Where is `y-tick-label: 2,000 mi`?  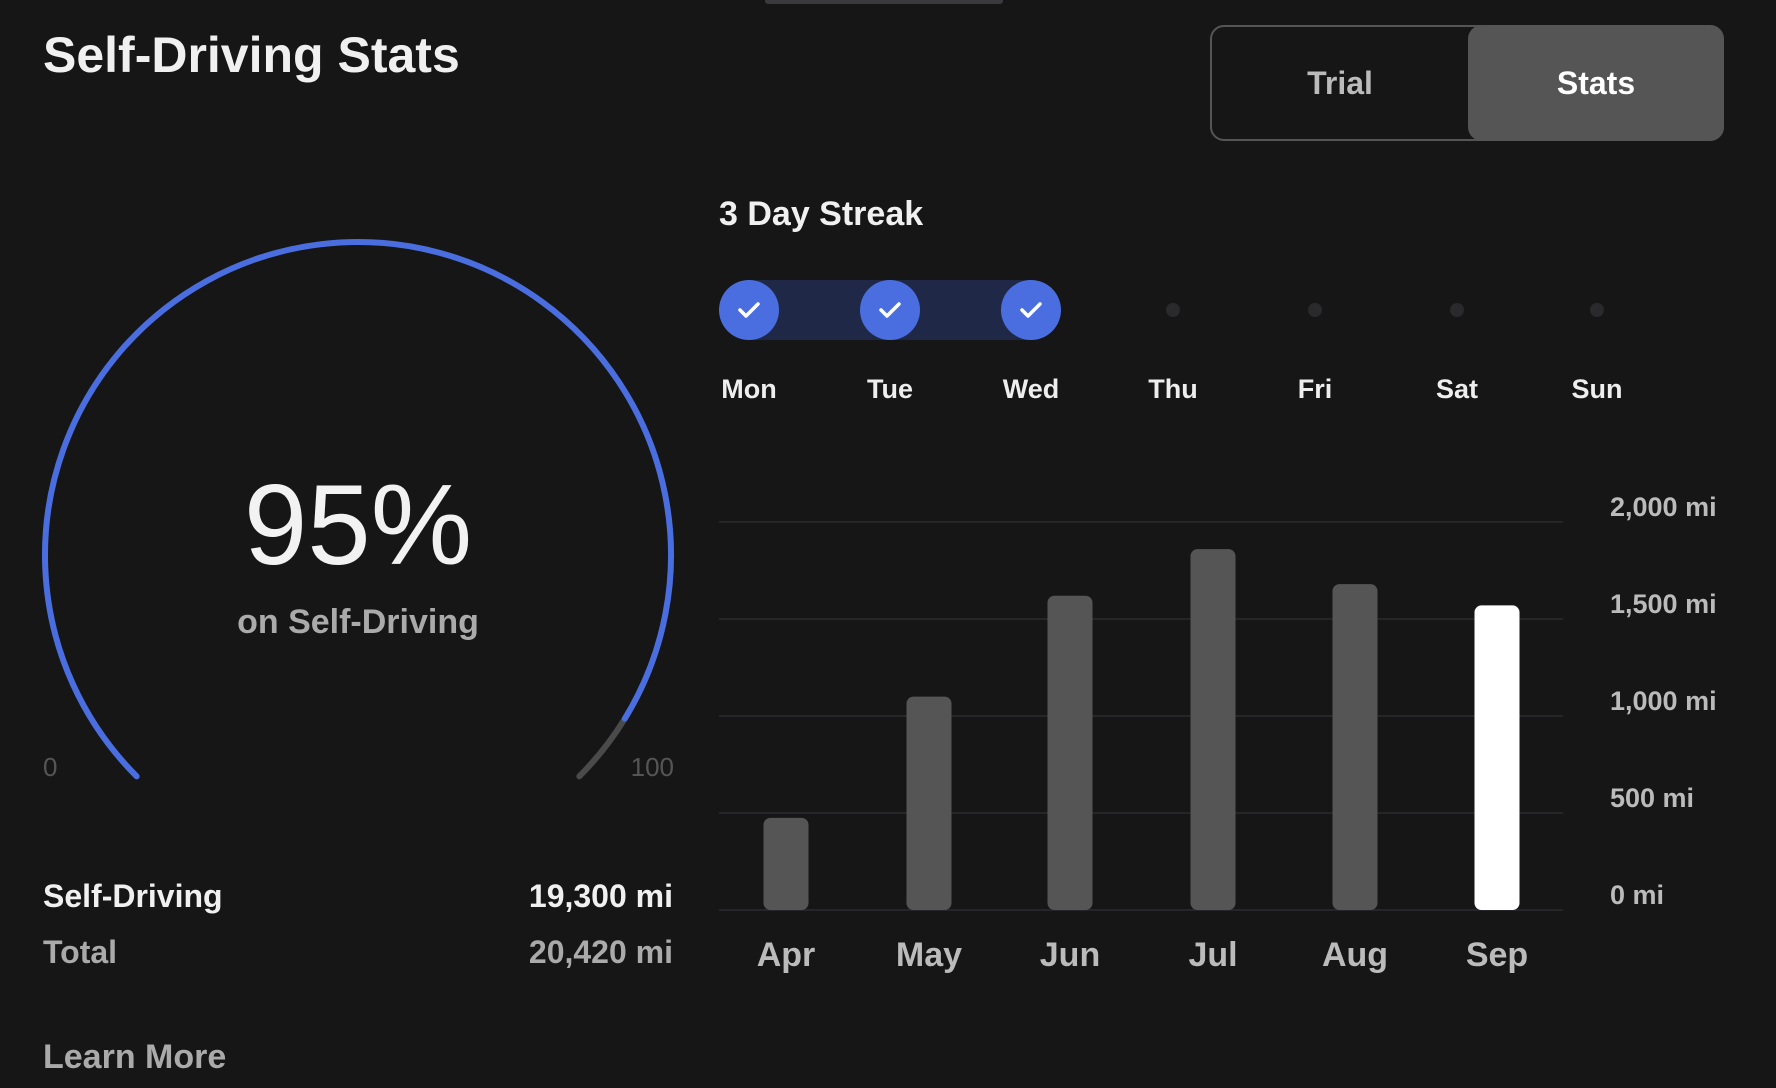 y-tick-label: 2,000 mi is located at coordinates (1663, 507).